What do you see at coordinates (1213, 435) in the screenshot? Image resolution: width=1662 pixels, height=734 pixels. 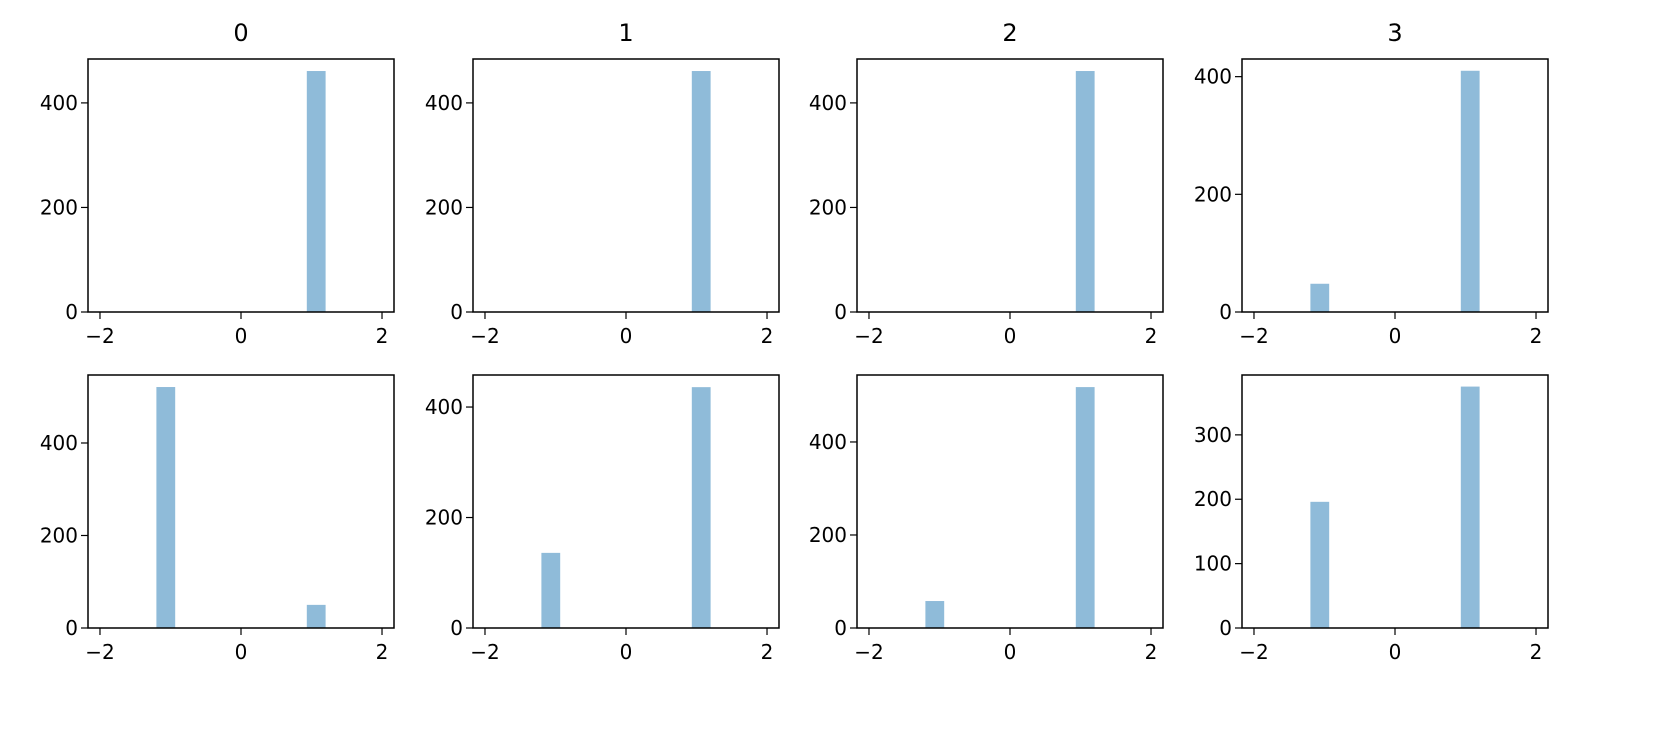 I see `y-tick-label: 300` at bounding box center [1213, 435].